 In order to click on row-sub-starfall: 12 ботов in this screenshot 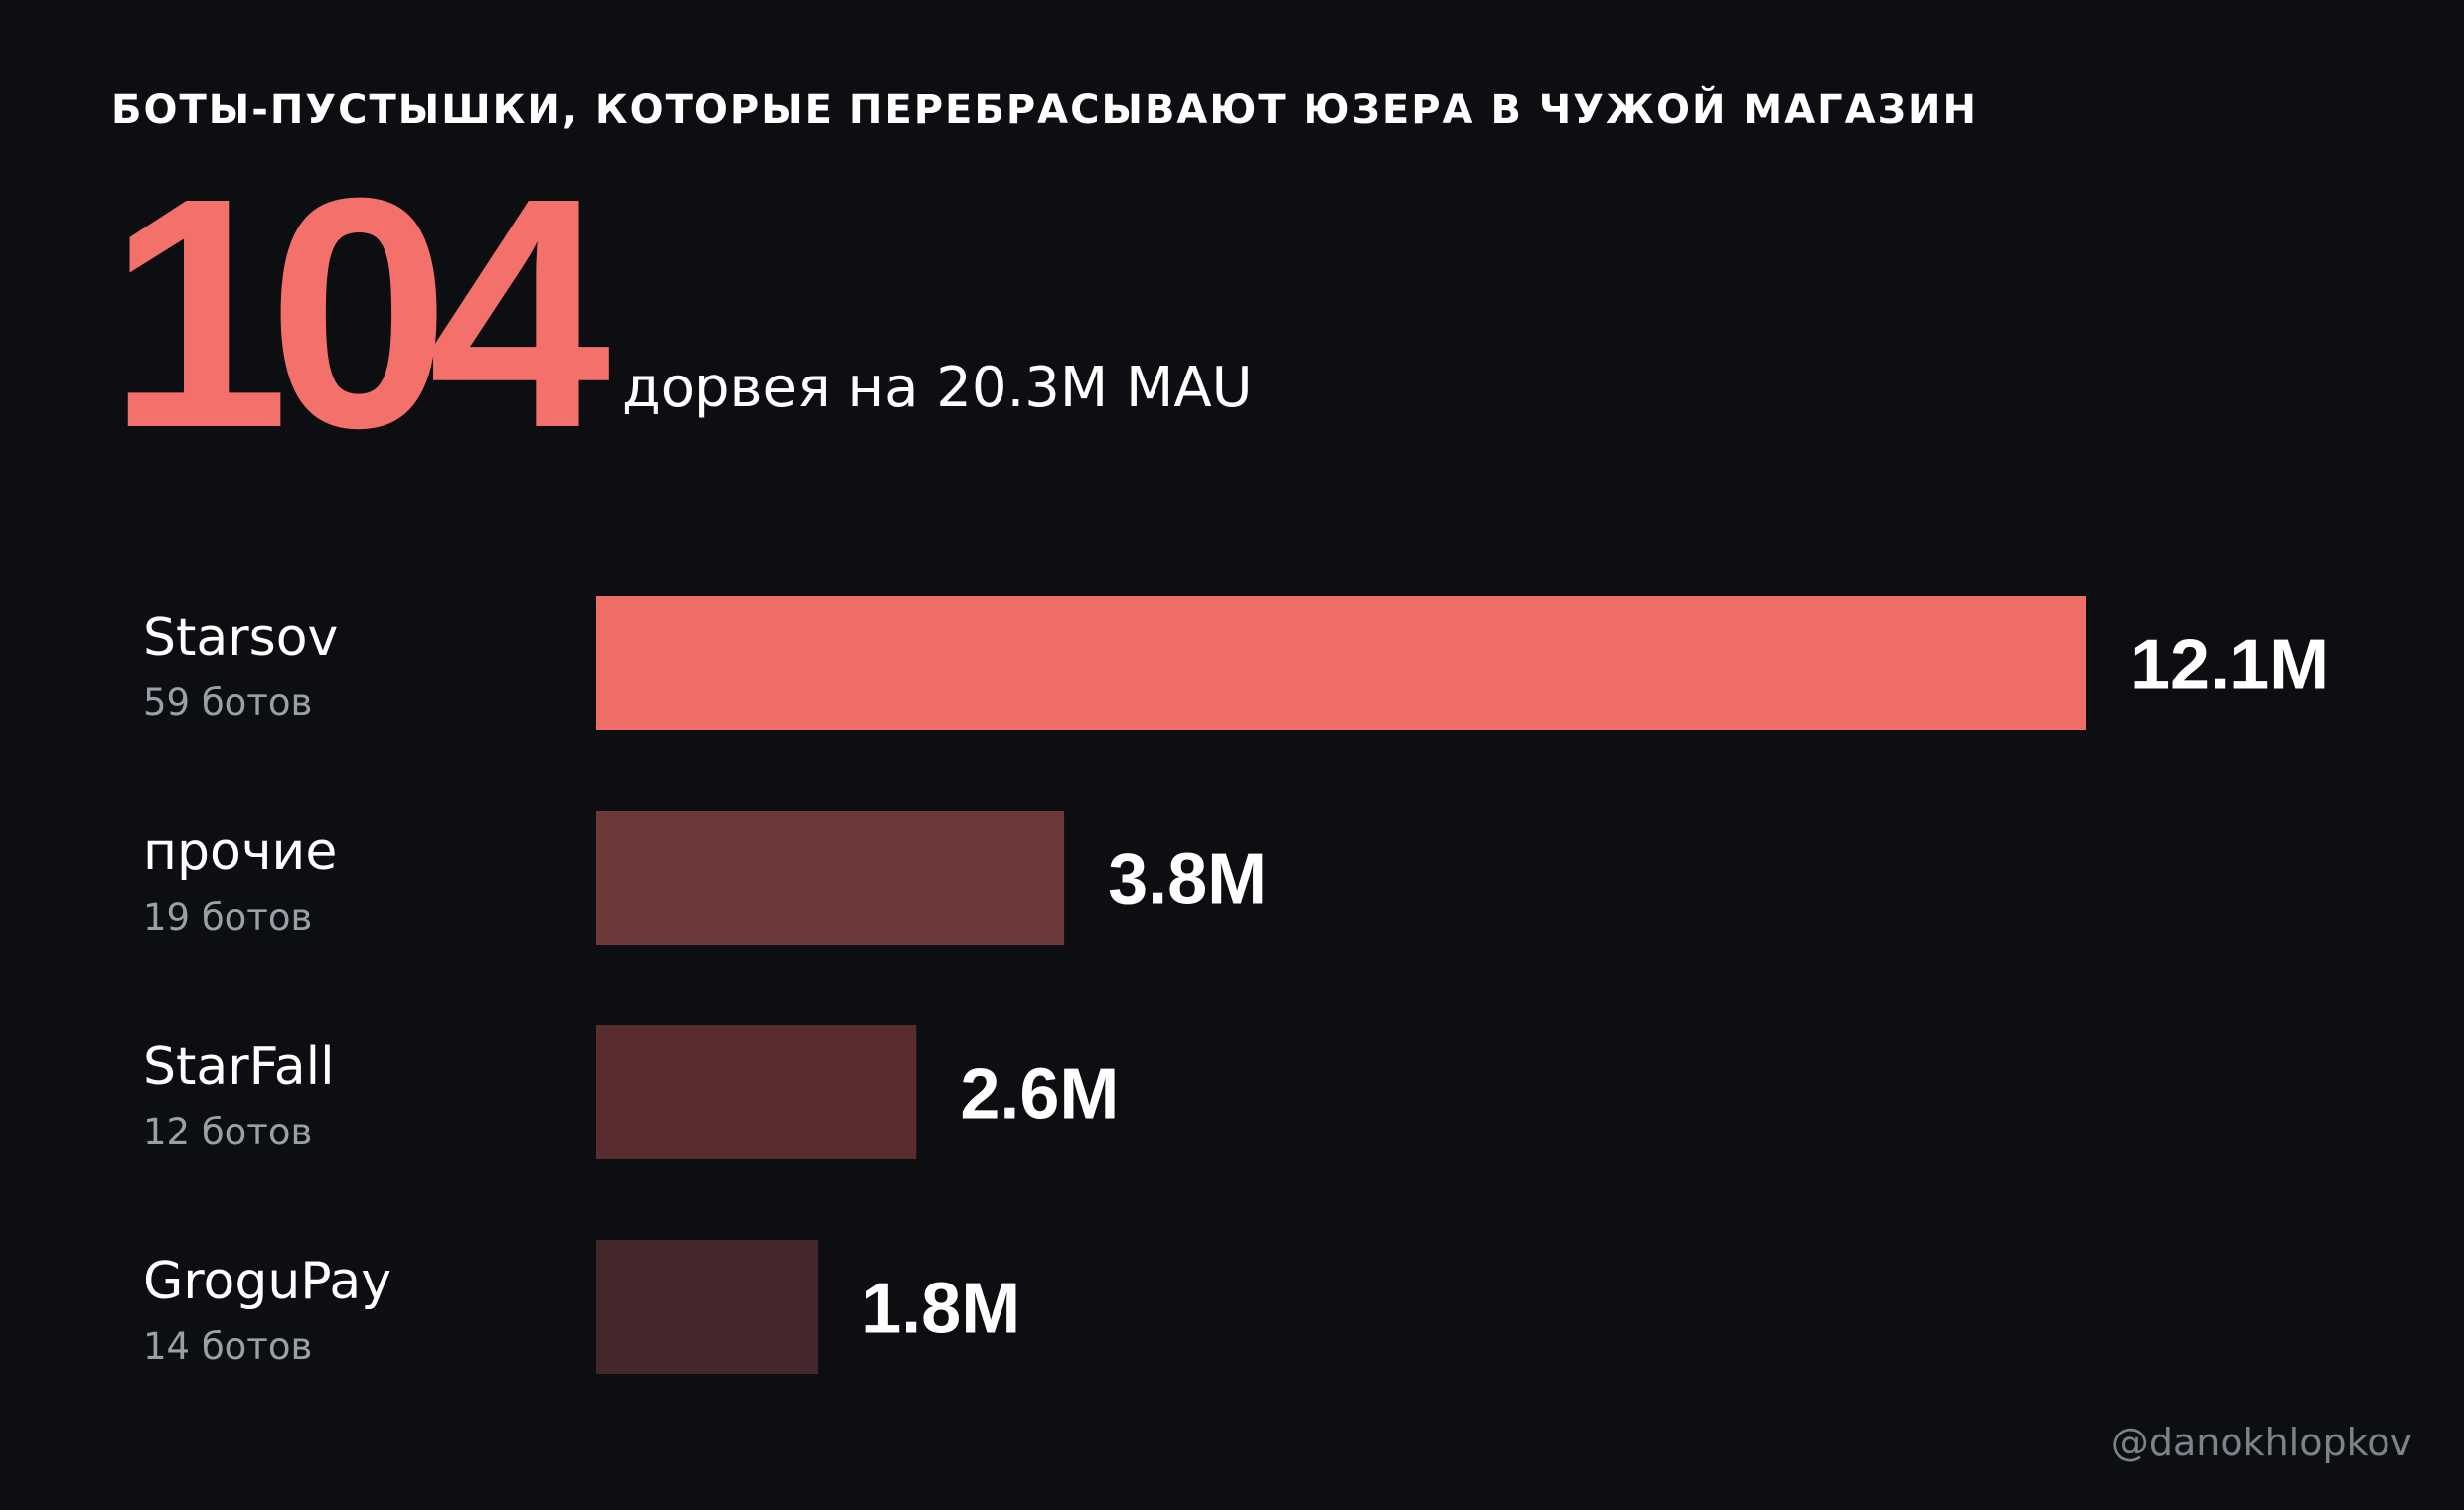, I will do `click(228, 1132)`.